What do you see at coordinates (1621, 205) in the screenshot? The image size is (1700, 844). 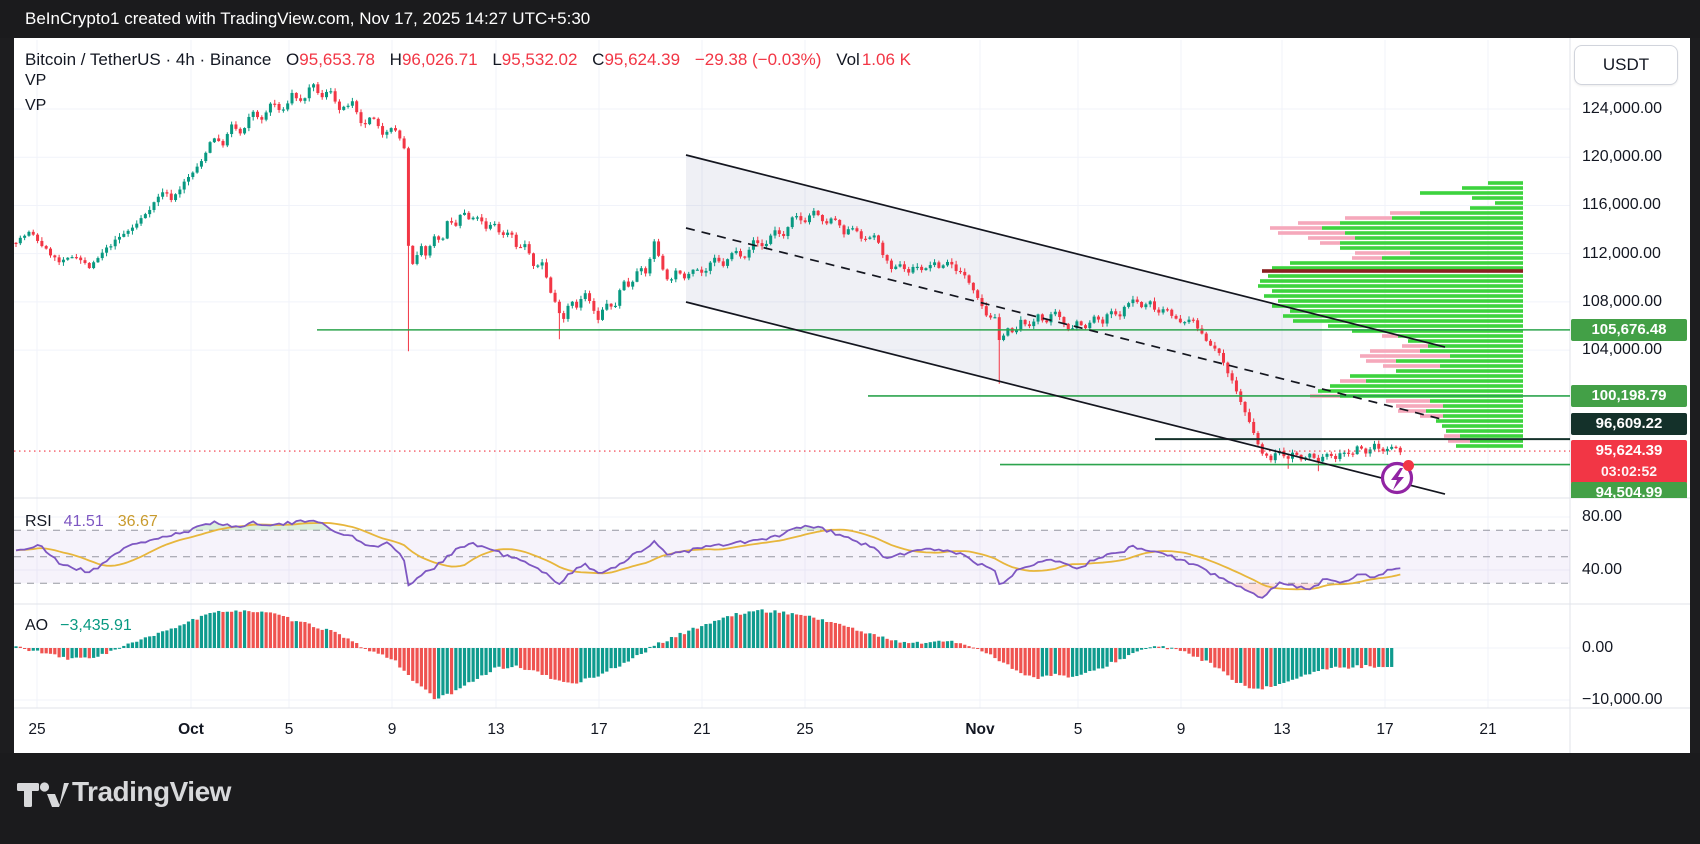 I see `price-tick-label: 116,000.00` at bounding box center [1621, 205].